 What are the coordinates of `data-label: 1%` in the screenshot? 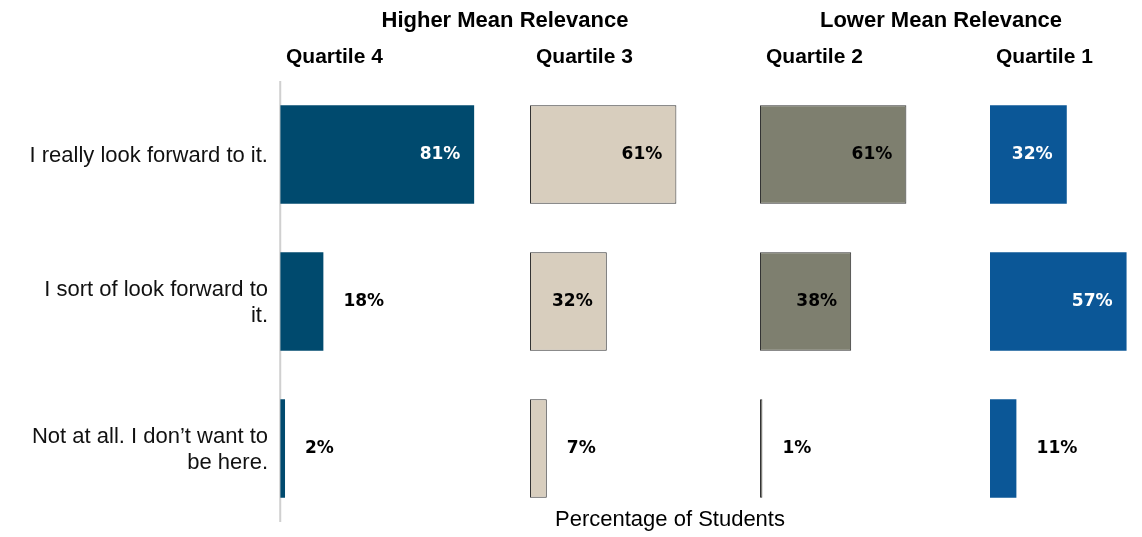 It's located at (797, 446).